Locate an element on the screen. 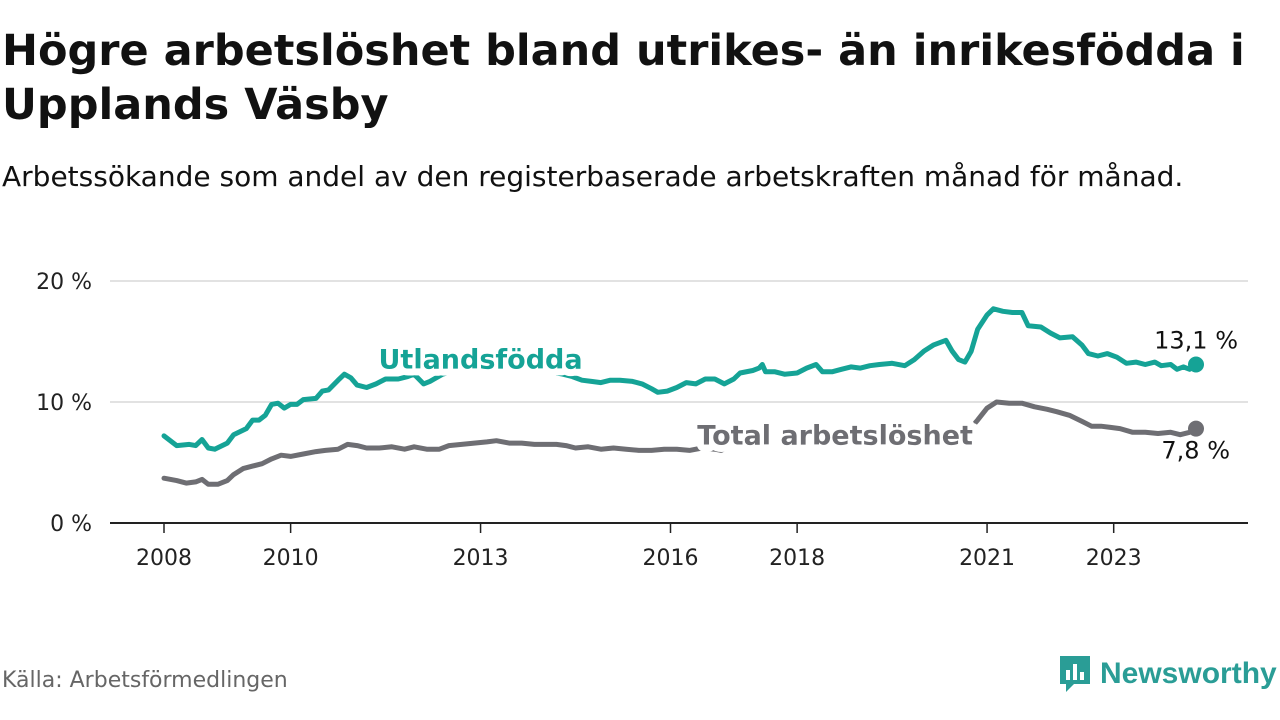  brand-name: Newsworthy is located at coordinates (1188, 673).